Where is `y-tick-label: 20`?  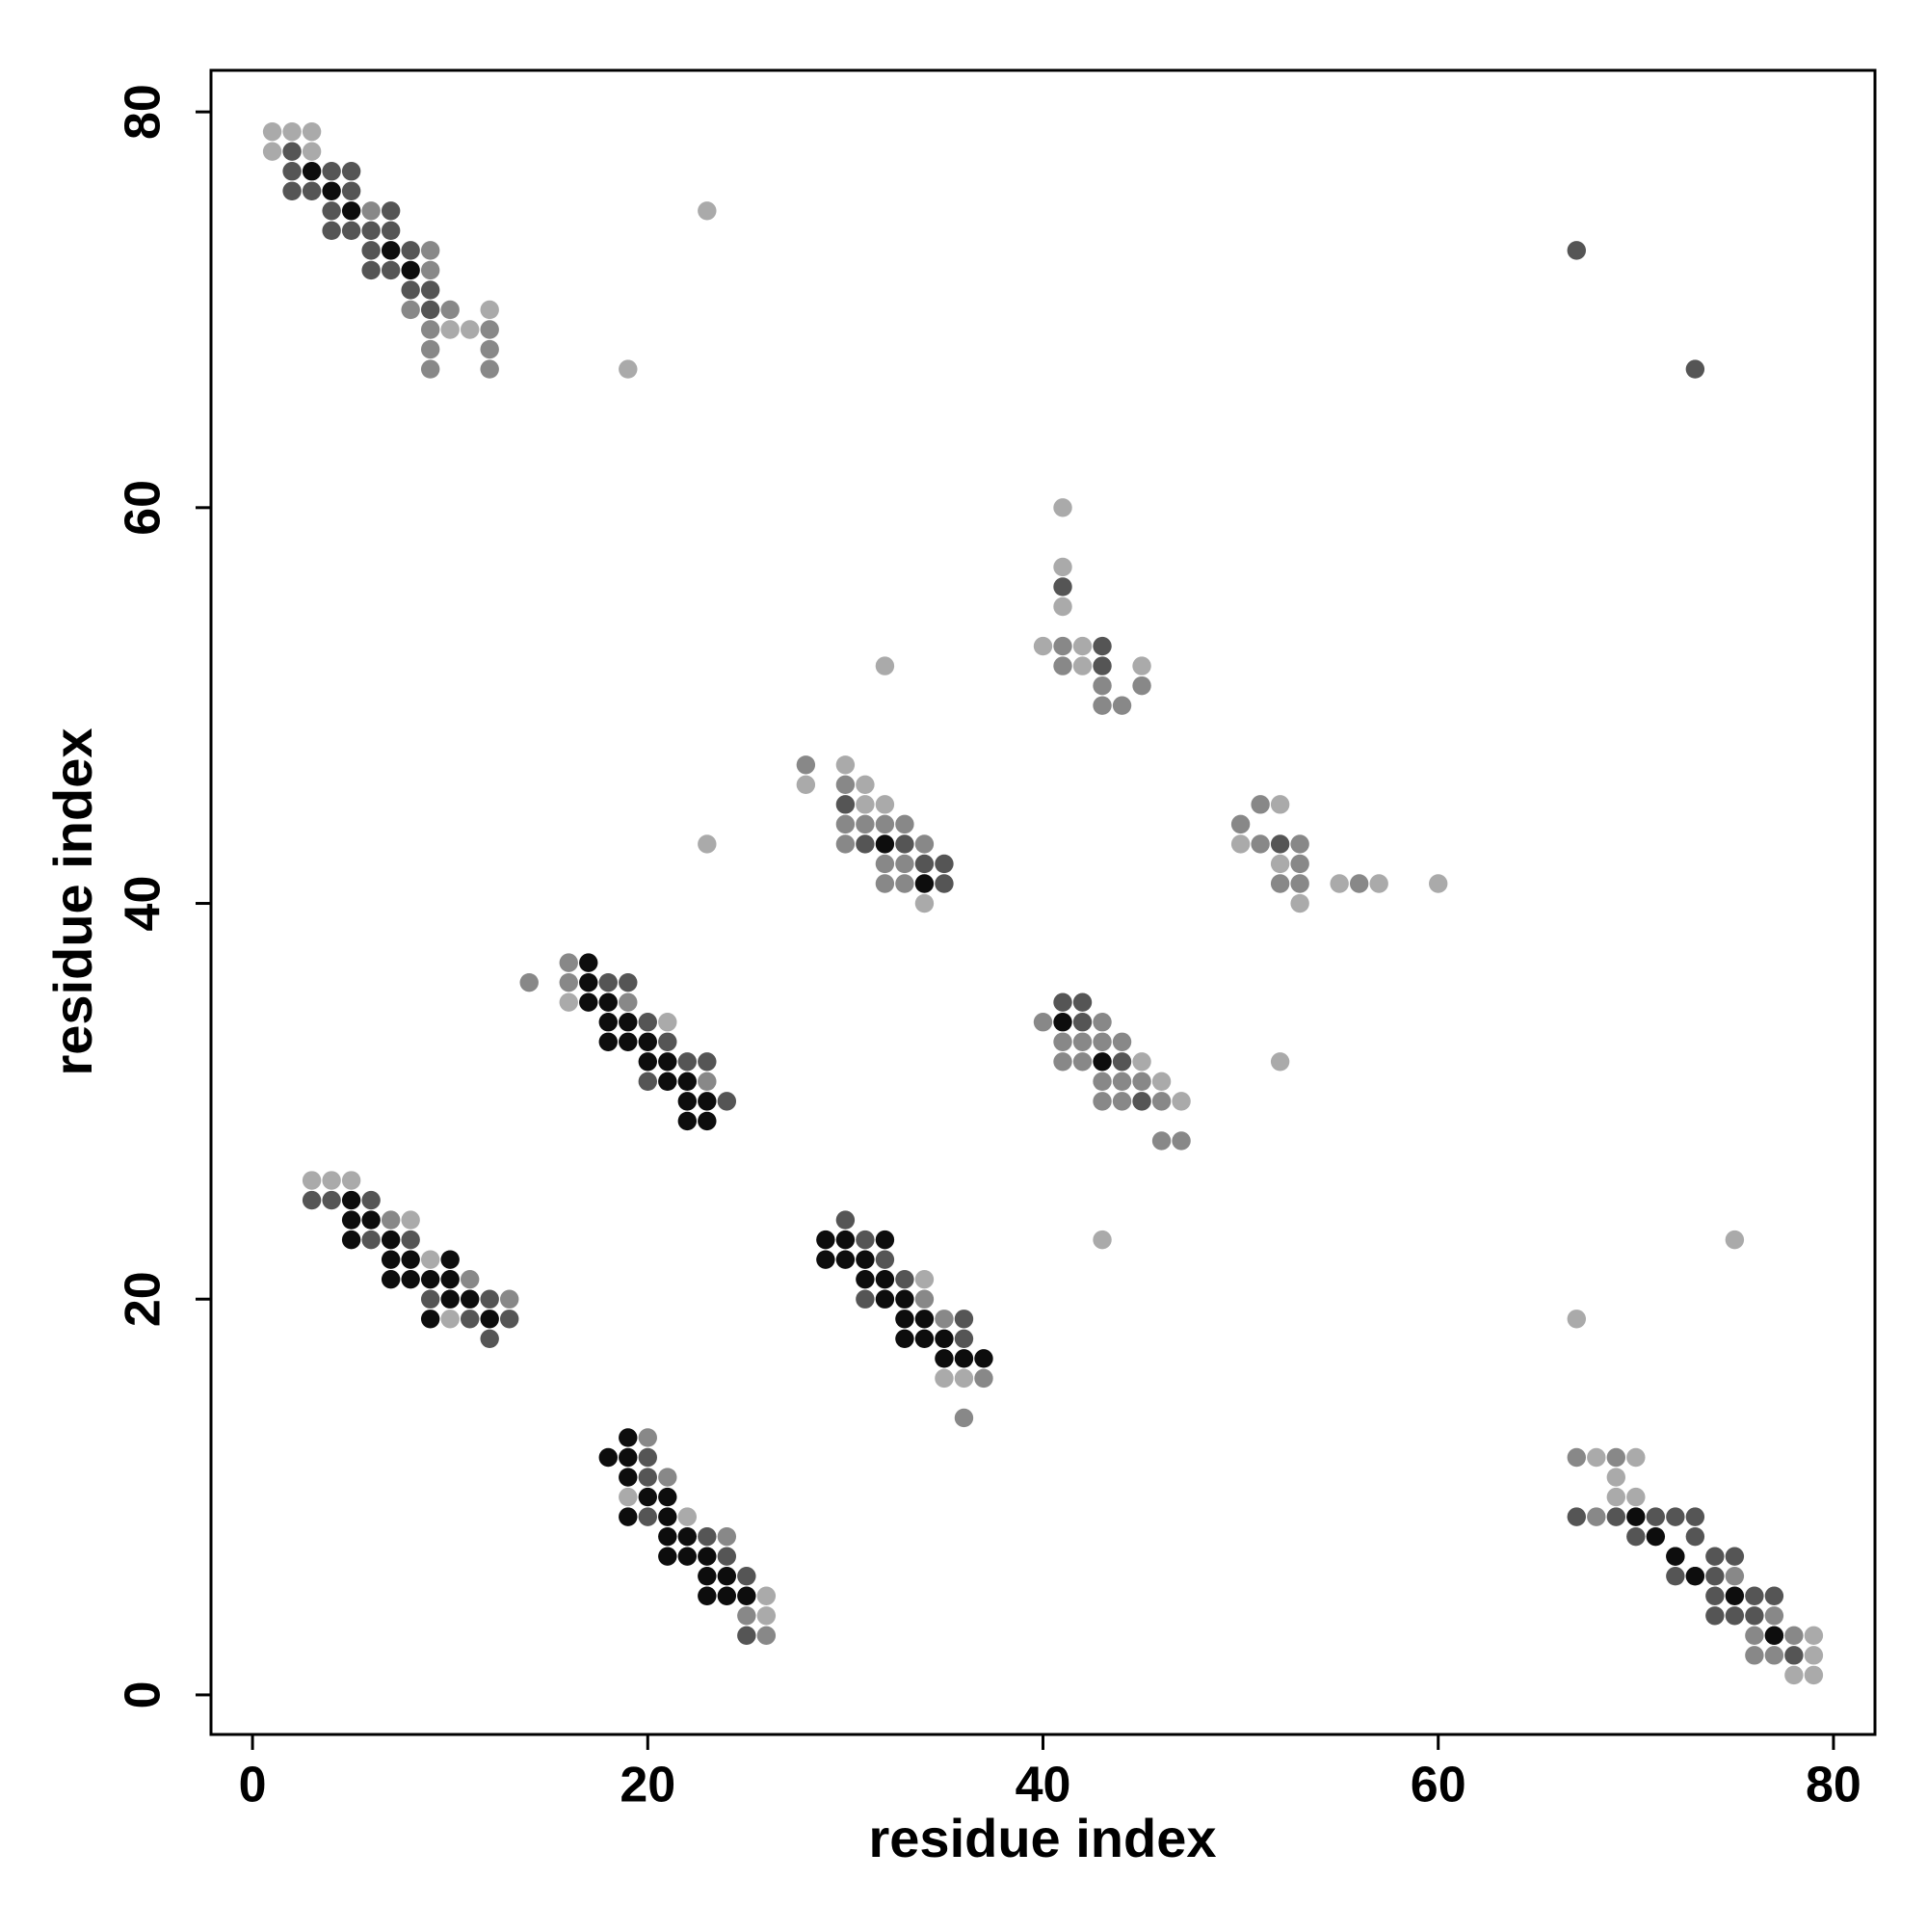
y-tick-label: 20 is located at coordinates (144, 1299).